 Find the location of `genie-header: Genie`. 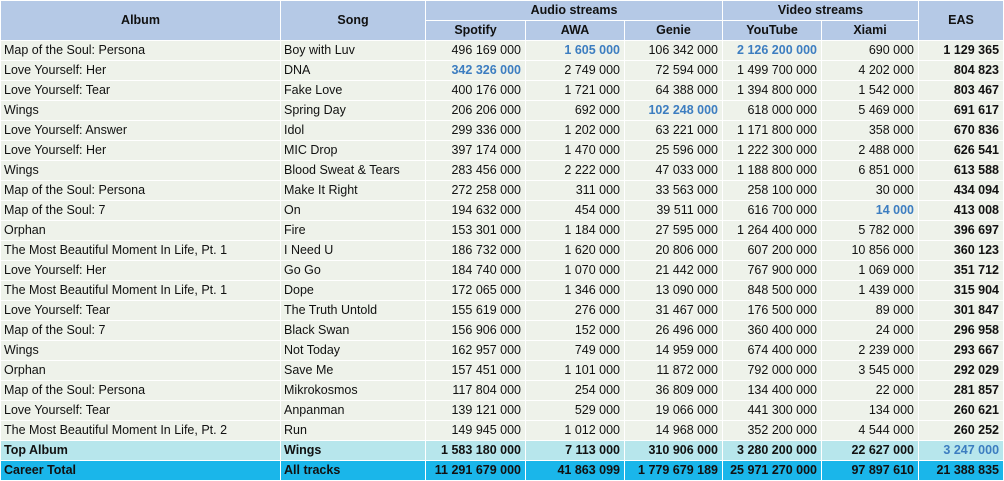

genie-header: Genie is located at coordinates (673, 30).